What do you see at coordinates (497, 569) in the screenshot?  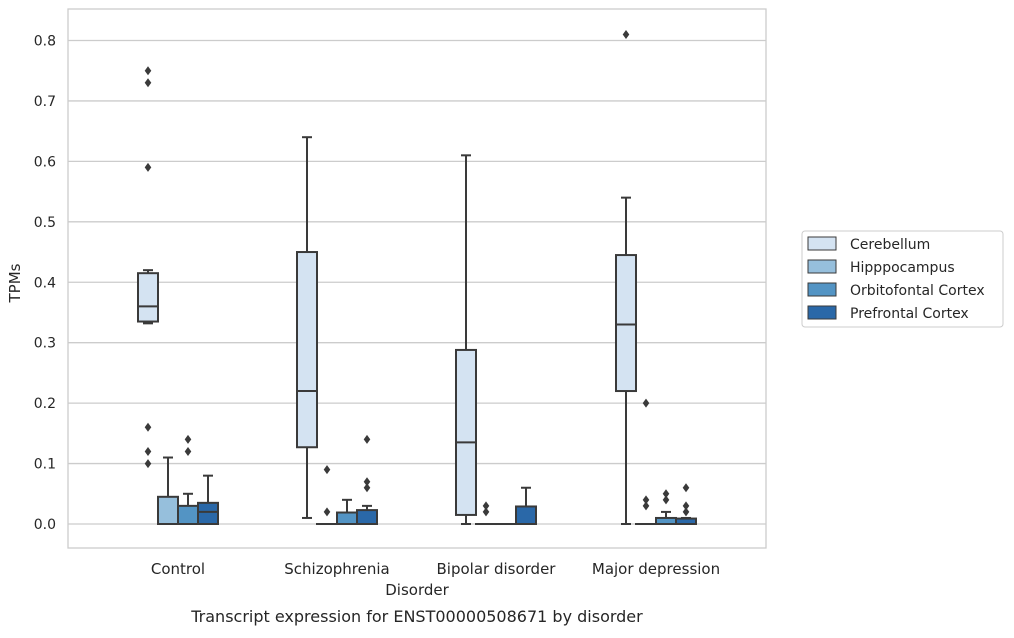 I see `x-tick-label: Bipolar disorder` at bounding box center [497, 569].